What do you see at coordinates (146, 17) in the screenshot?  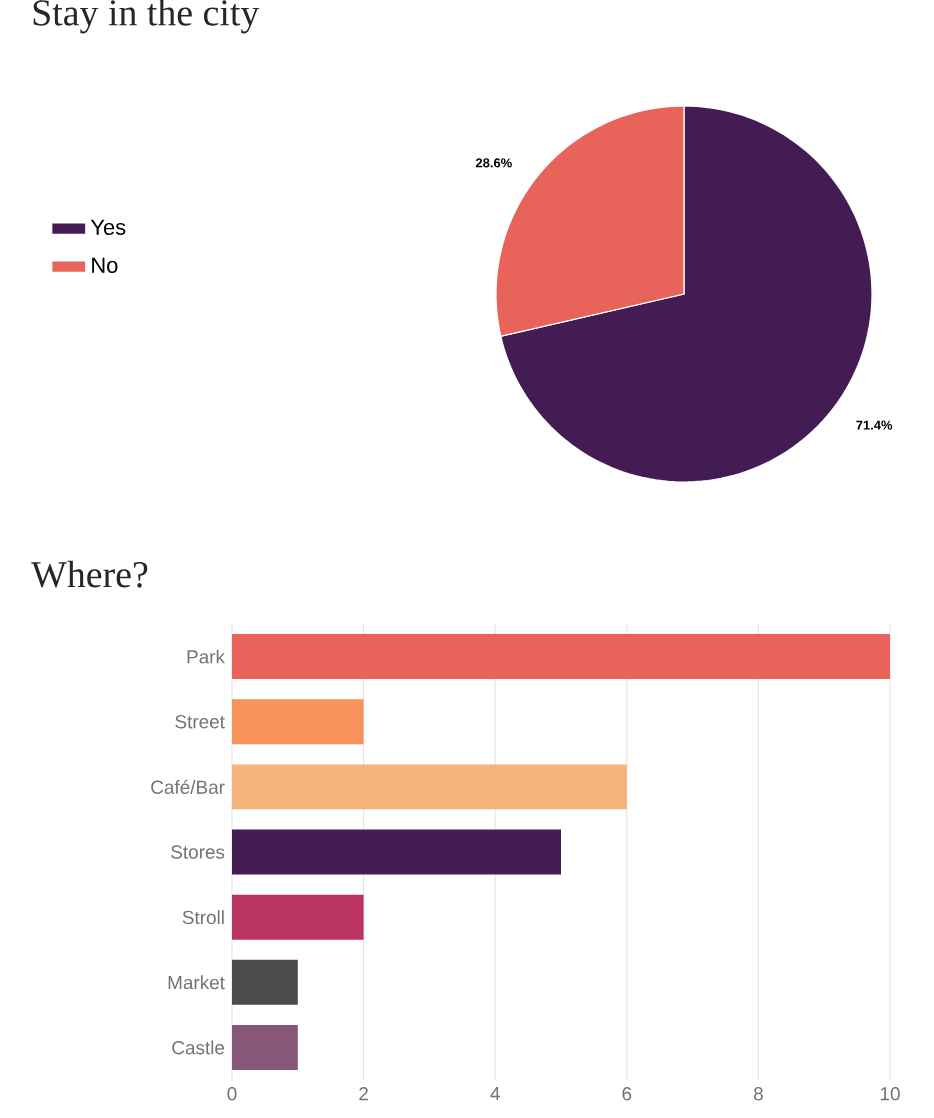 I see `chart-title: Stay in the city` at bounding box center [146, 17].